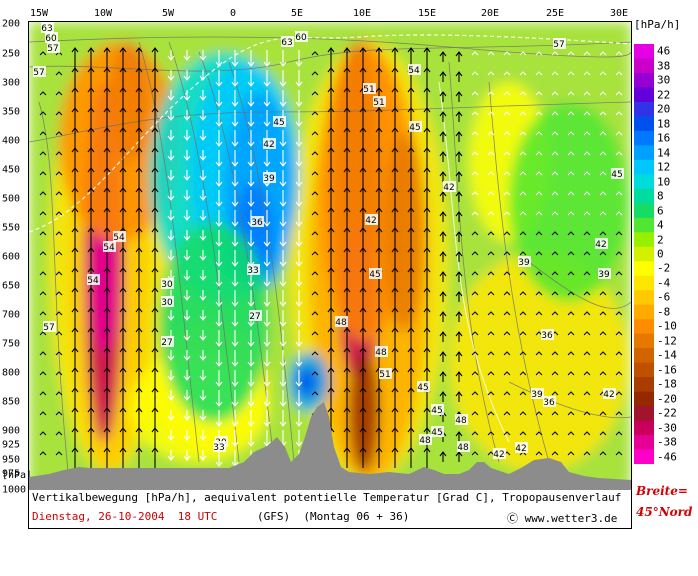 Image resolution: width=698 pixels, height=576 pixels. I want to click on colorbar-level-label: 12, so click(664, 167).